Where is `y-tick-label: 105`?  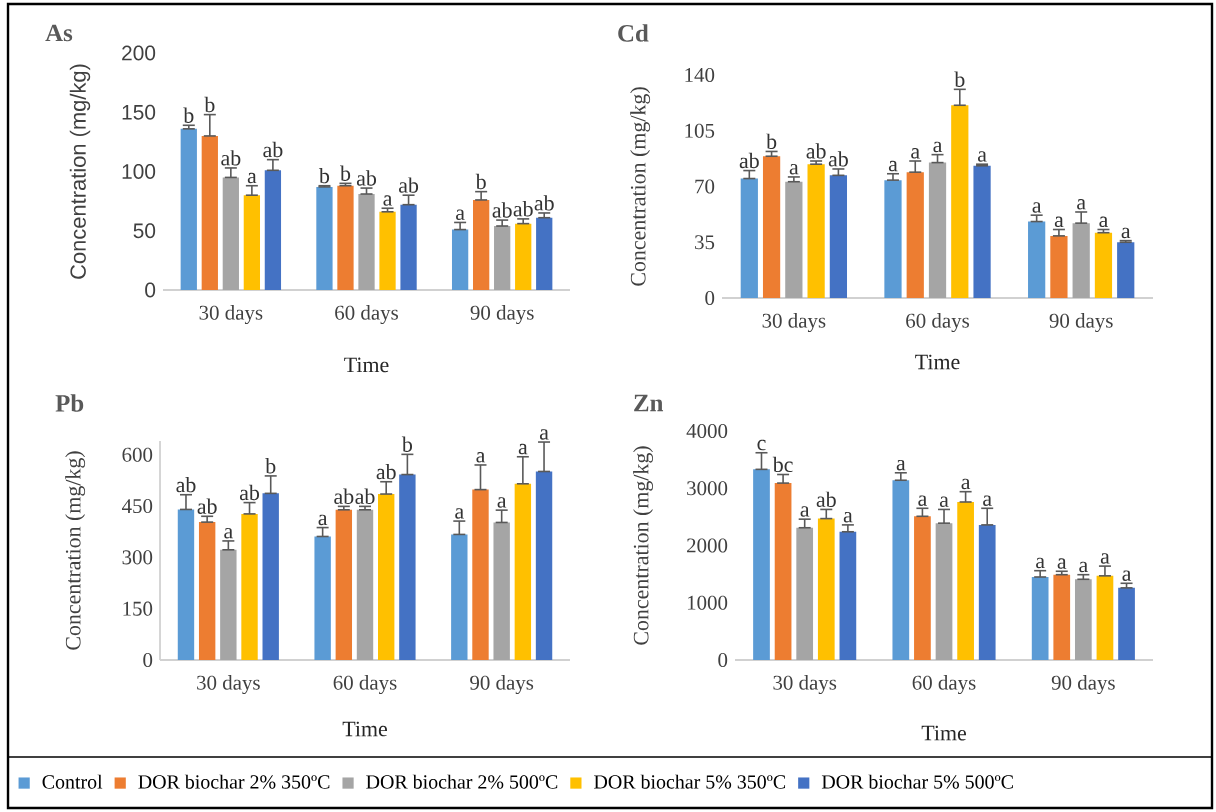
y-tick-label: 105 is located at coordinates (700, 130).